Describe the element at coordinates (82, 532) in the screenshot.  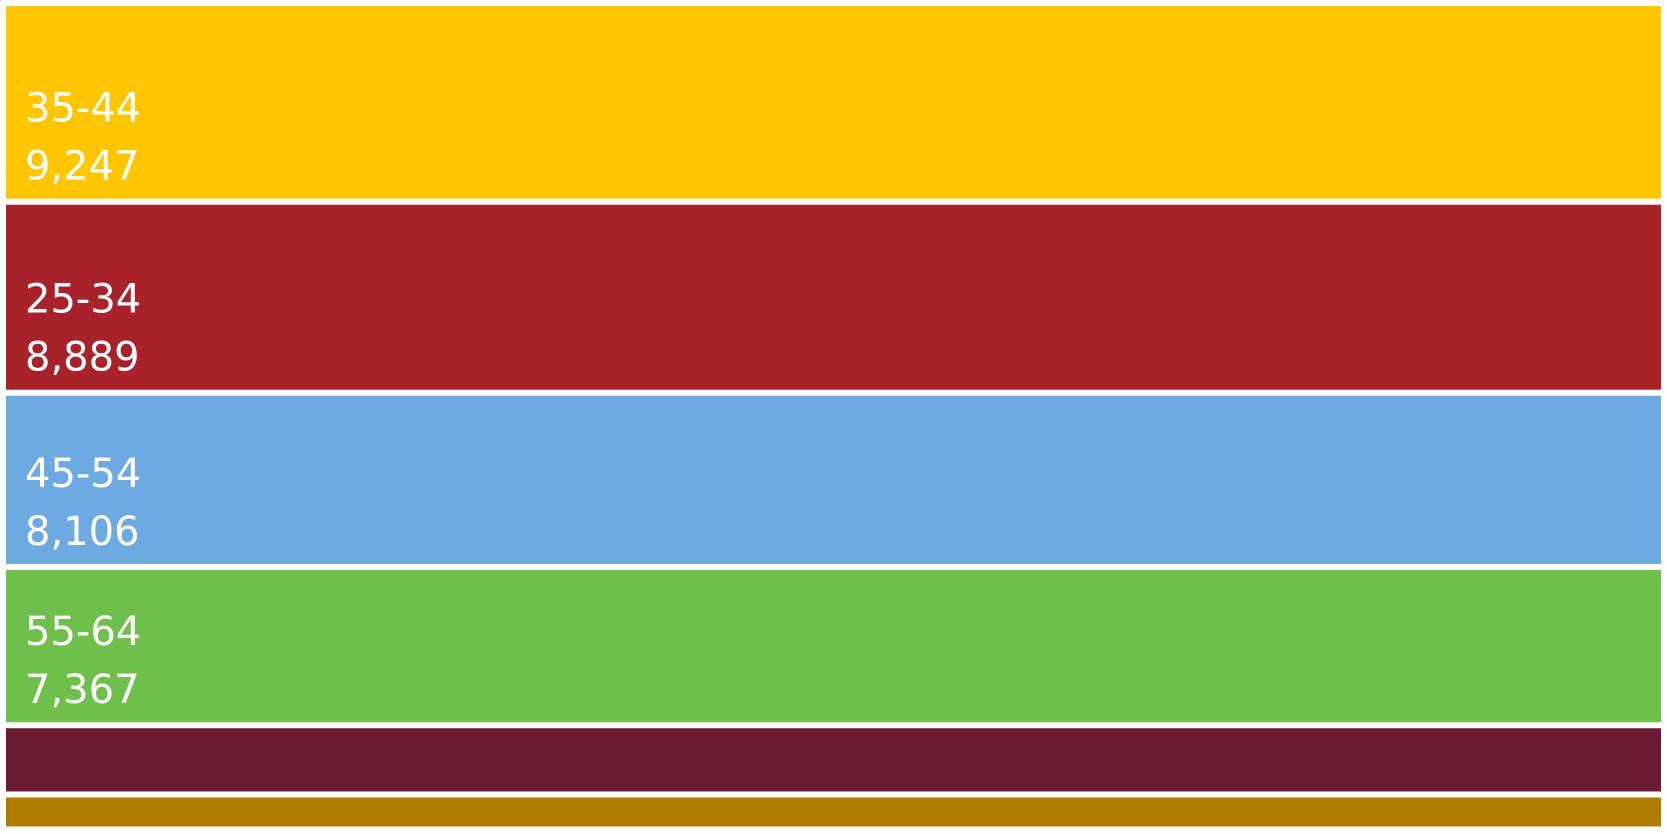
I see `tile-value: 8,106` at that location.